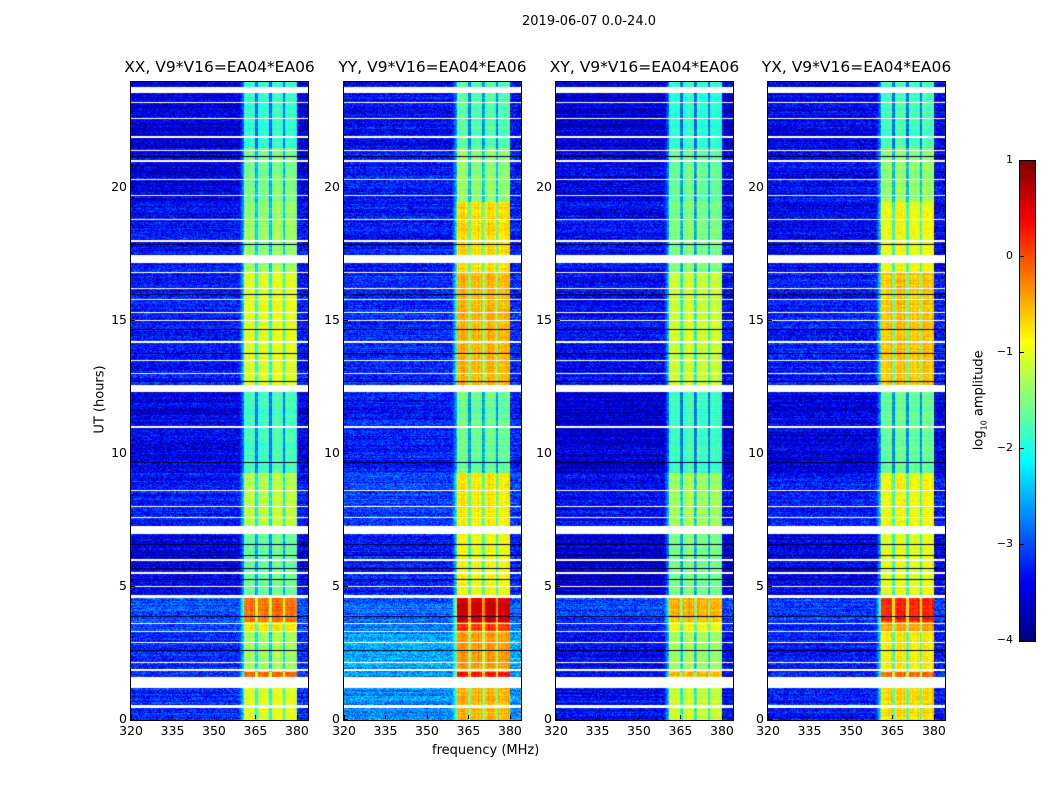 This screenshot has height=800, width=1050. What do you see at coordinates (1009, 159) in the screenshot?
I see `colorbar-tick-label: 1` at bounding box center [1009, 159].